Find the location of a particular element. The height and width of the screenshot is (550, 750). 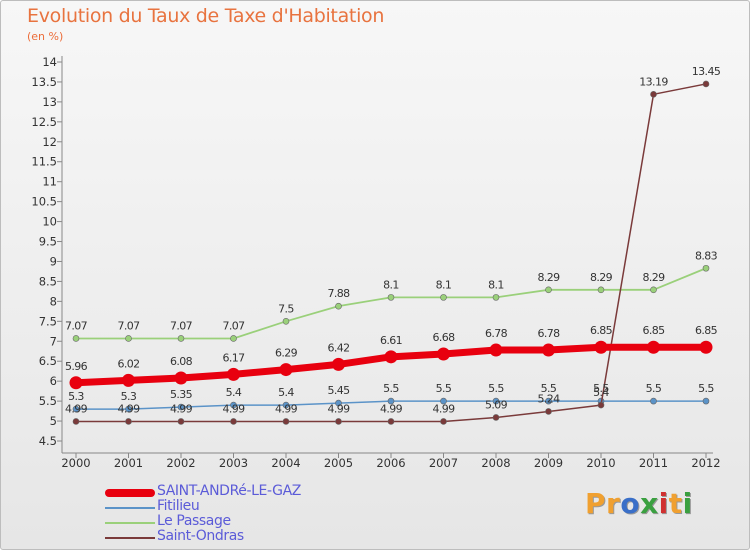

data-label: 6.85 is located at coordinates (706, 330).